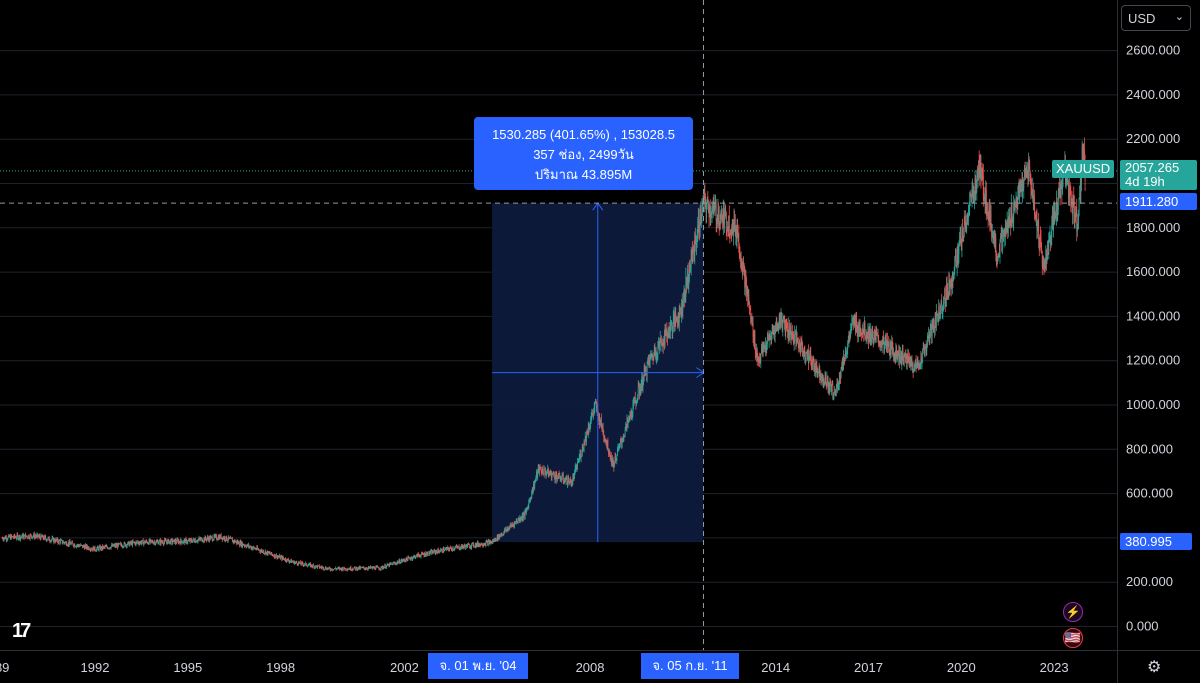  I want to click on currency-select: USD ⌄, so click(1156, 18).